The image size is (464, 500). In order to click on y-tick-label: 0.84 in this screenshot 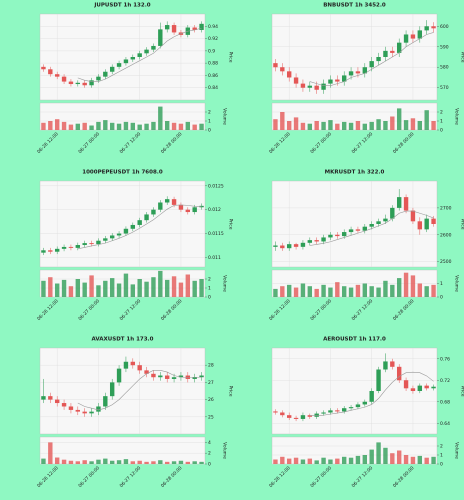, I will do `click(213, 88)`.